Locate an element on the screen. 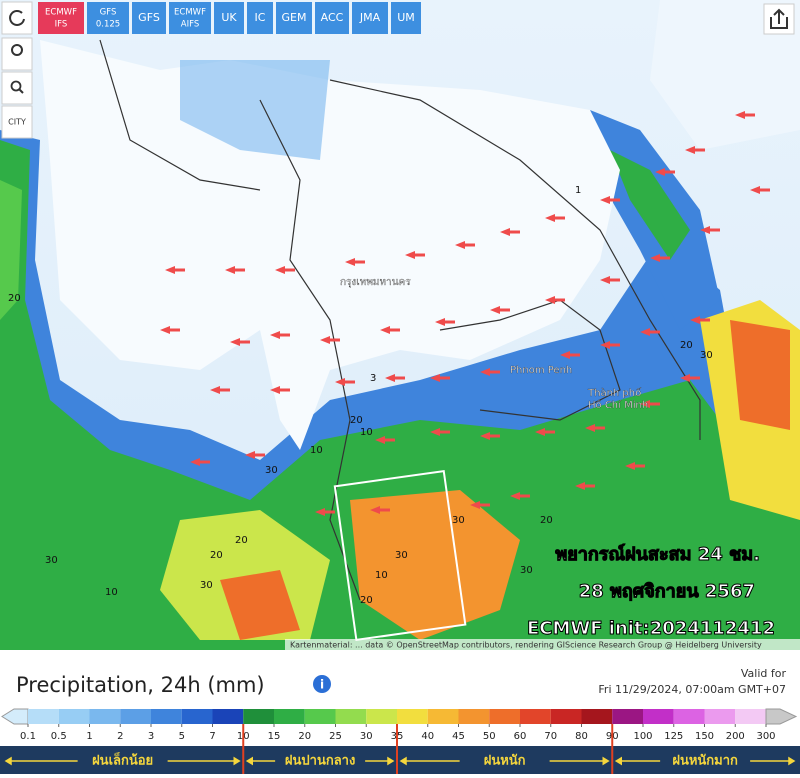 The height and width of the screenshot is (778, 800). scale-label: 25 is located at coordinates (335, 736).